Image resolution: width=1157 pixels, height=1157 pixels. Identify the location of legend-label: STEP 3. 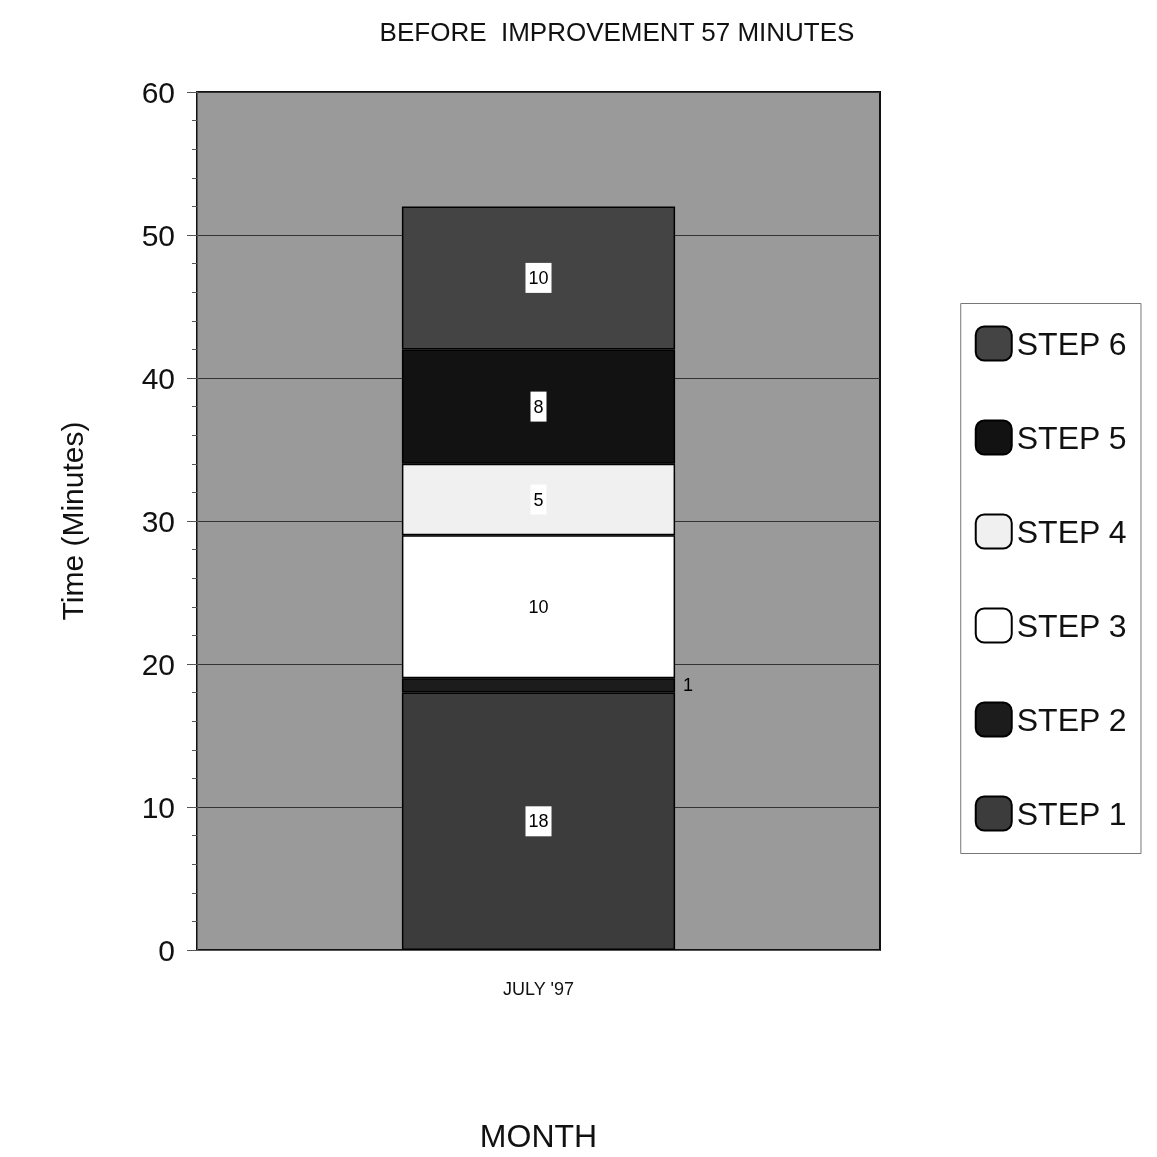
(1071, 625).